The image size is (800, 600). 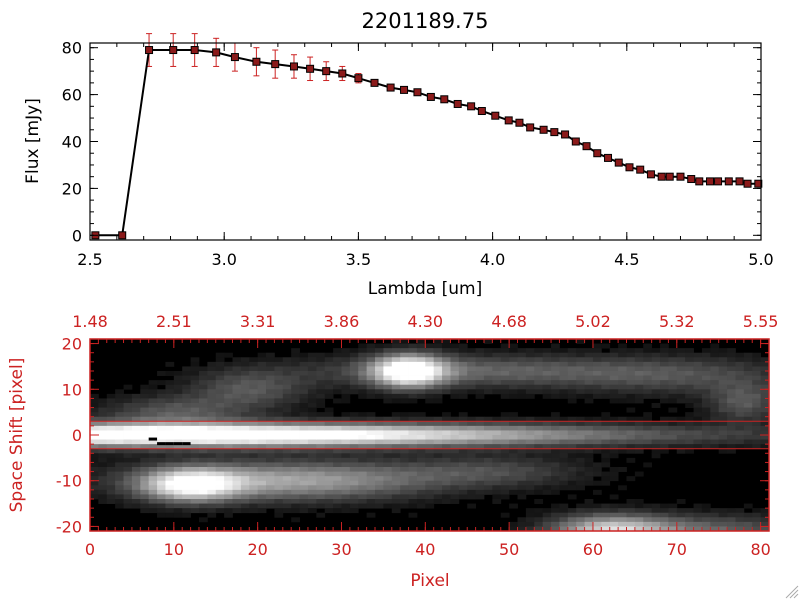 What do you see at coordinates (425, 321) in the screenshot?
I see `top-tick-label: 4.30` at bounding box center [425, 321].